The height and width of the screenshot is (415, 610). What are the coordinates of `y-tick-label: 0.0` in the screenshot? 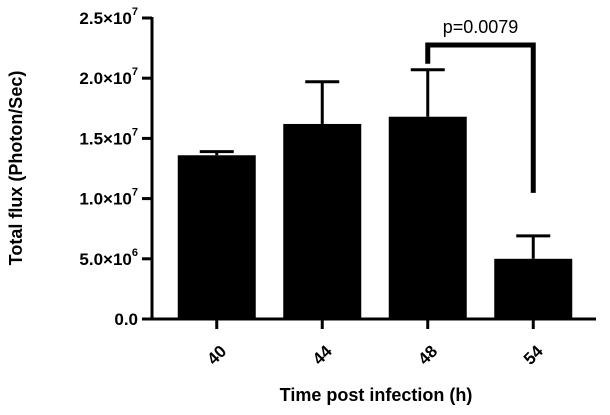 It's located at (126, 319).